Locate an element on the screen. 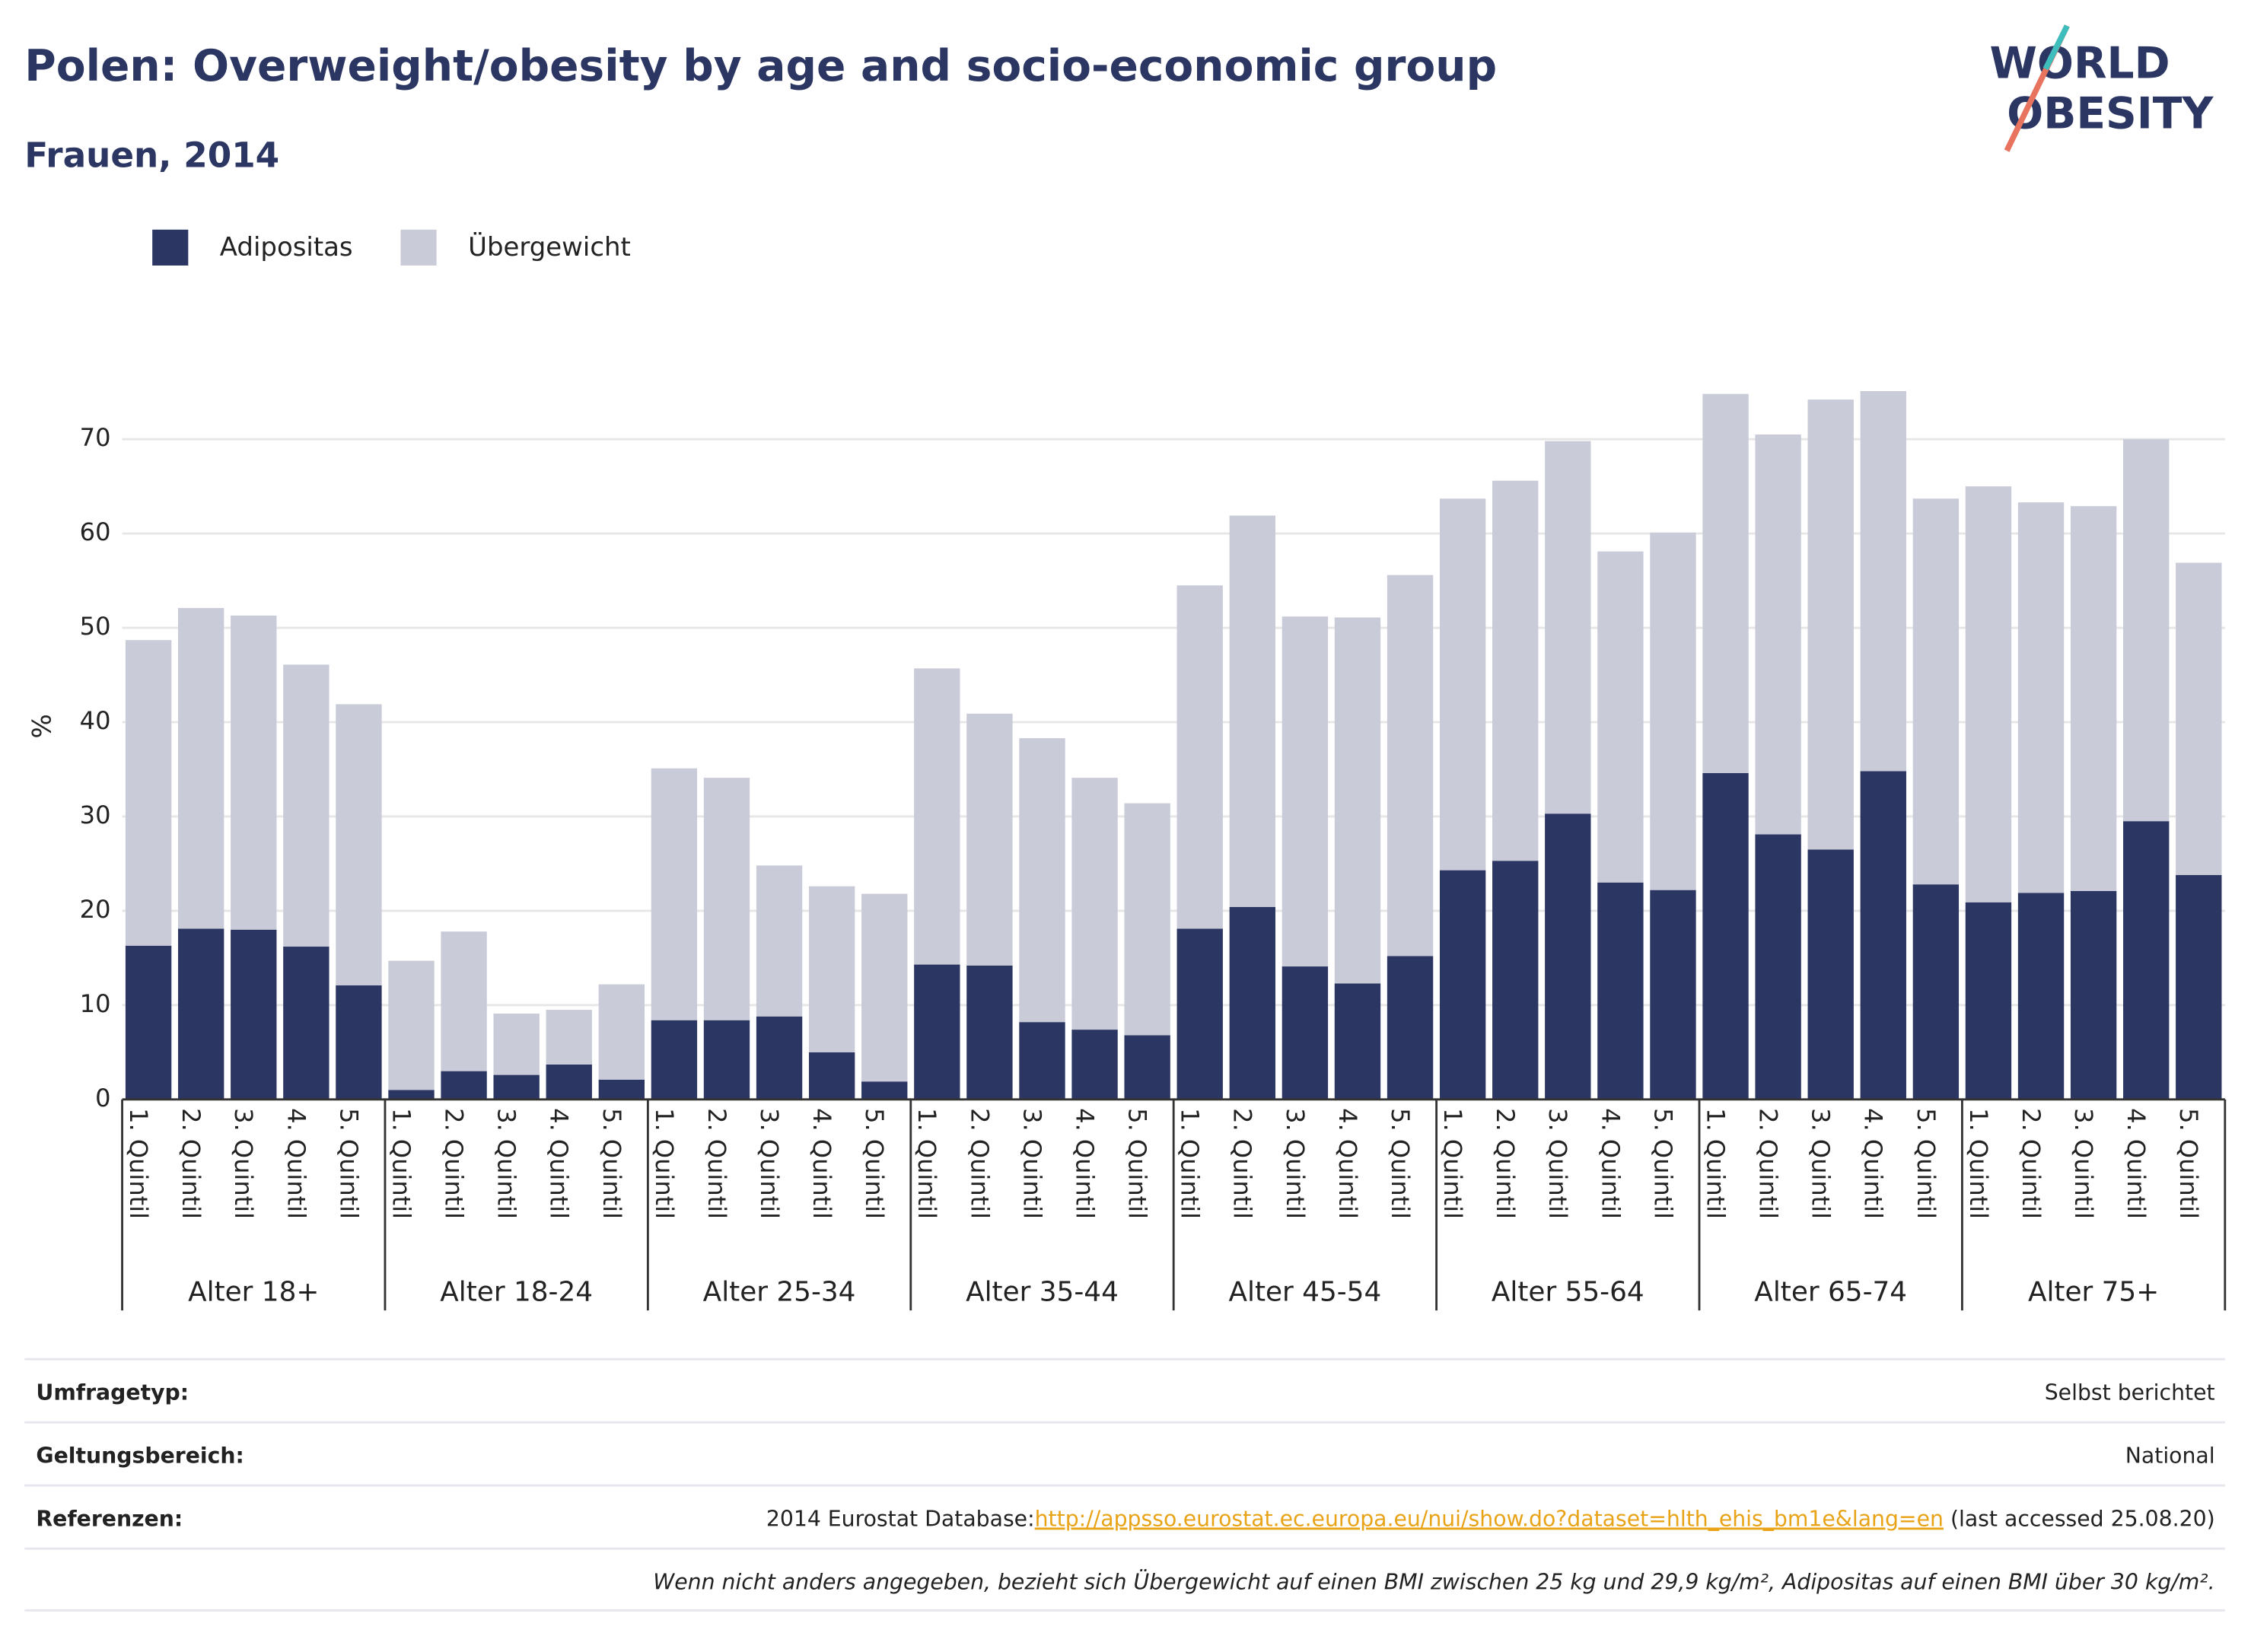 The width and height of the screenshot is (2251, 1652). y-tick-label: 60 is located at coordinates (95, 531).